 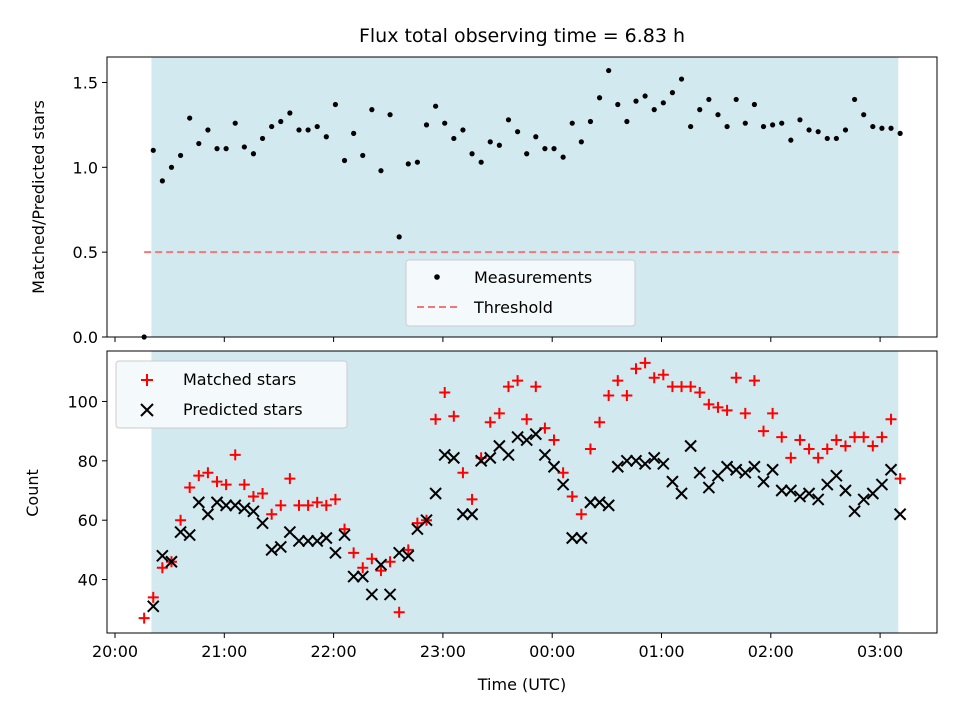 What do you see at coordinates (533, 277) in the screenshot?
I see `legend-measurements-label: Measurements` at bounding box center [533, 277].